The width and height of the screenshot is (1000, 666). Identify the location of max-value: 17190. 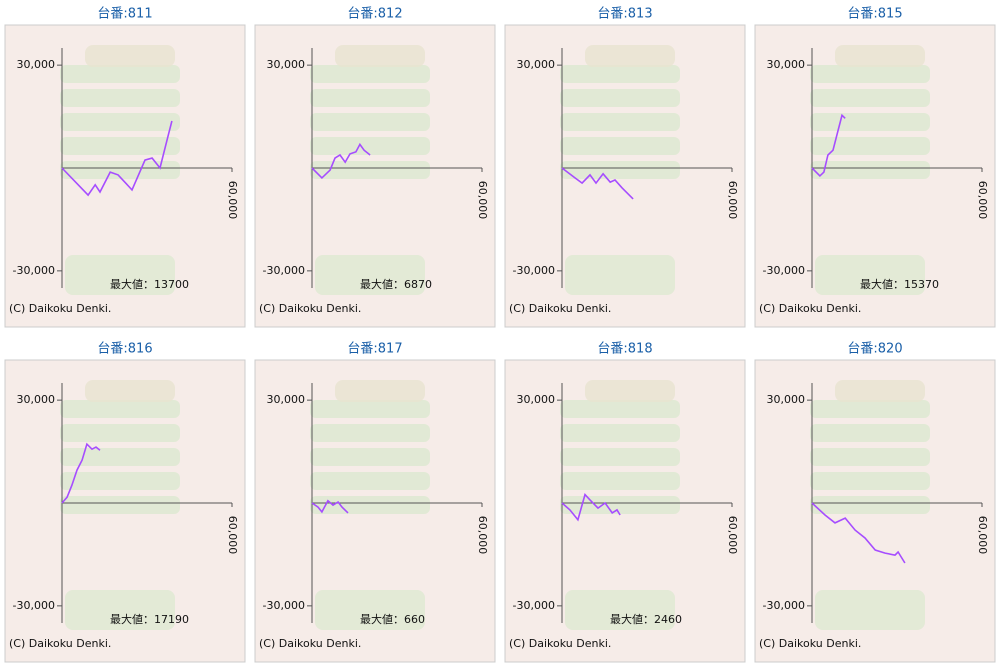
(171, 619).